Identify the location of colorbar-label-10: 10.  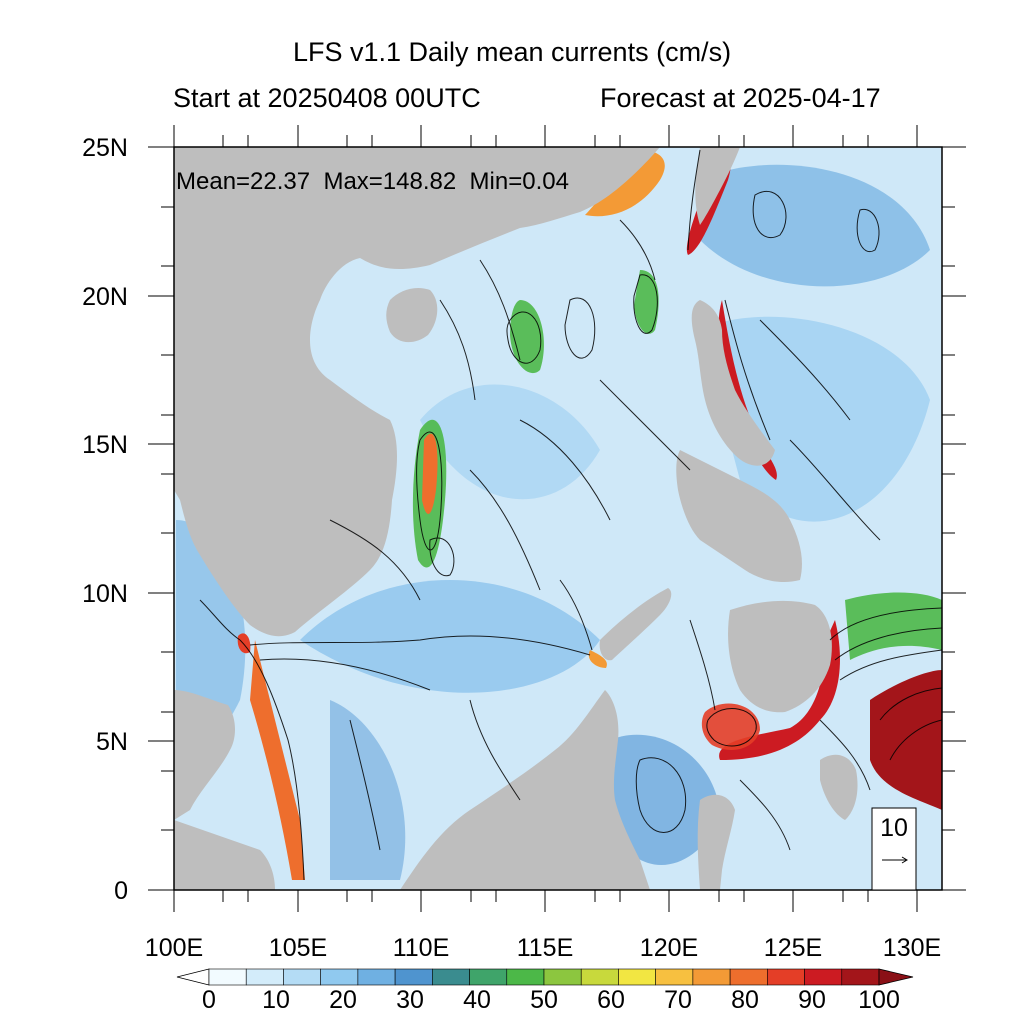
(276, 1000).